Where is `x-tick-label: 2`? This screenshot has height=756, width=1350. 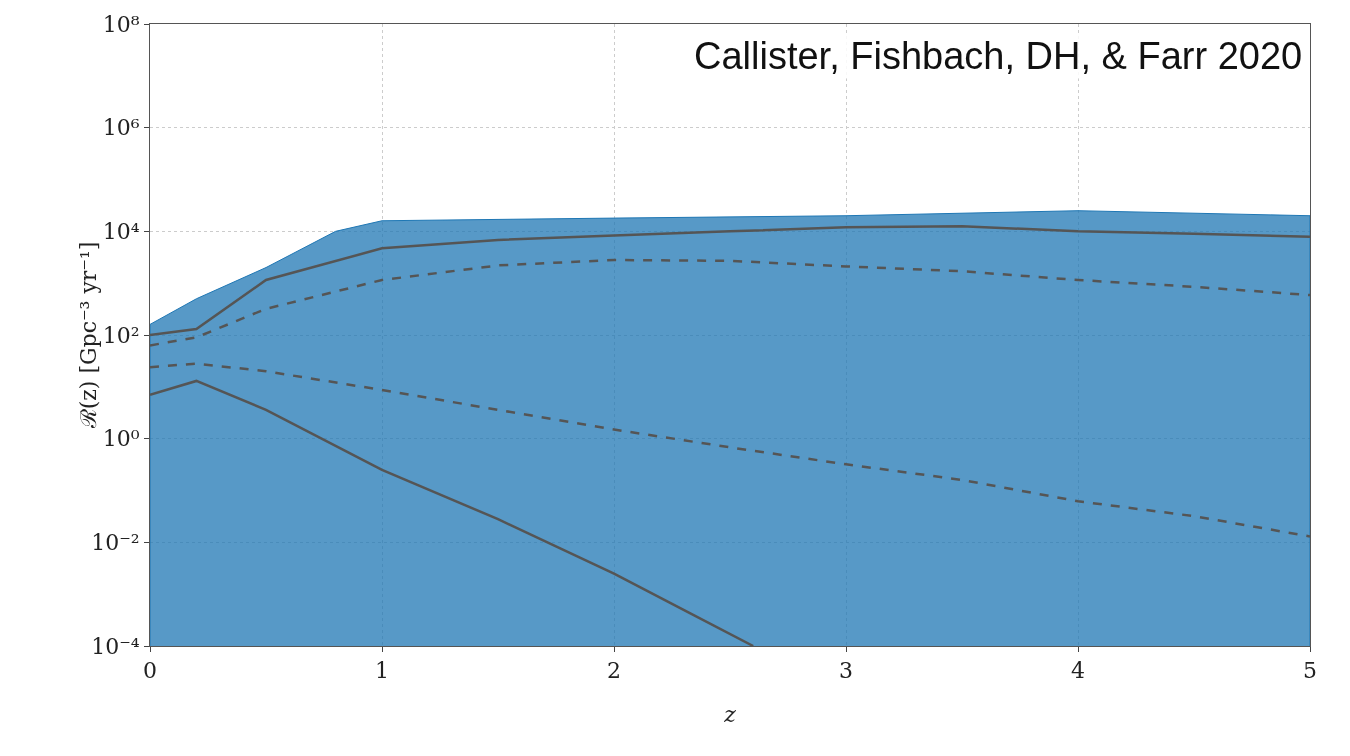
x-tick-label: 2 is located at coordinates (614, 671).